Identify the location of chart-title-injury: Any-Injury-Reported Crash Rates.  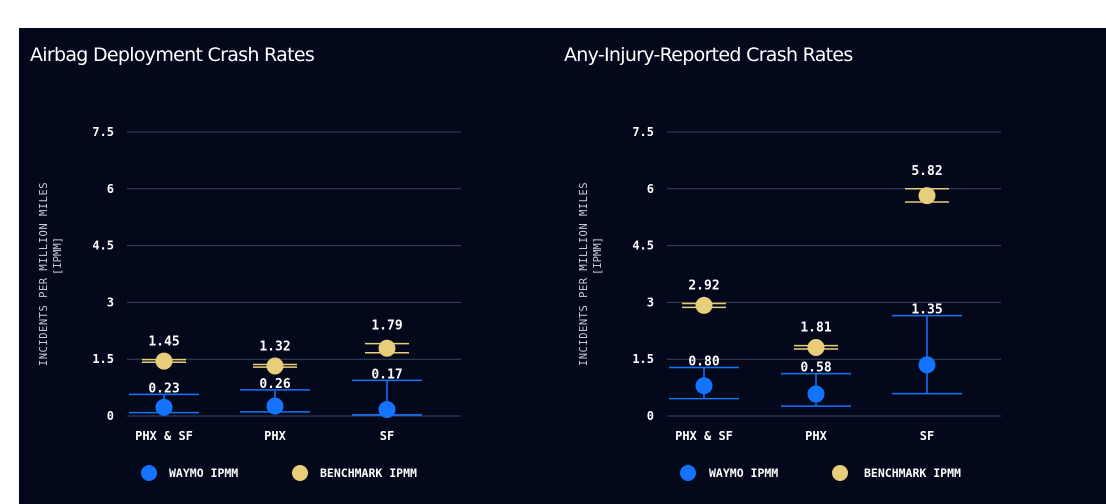
(708, 55).